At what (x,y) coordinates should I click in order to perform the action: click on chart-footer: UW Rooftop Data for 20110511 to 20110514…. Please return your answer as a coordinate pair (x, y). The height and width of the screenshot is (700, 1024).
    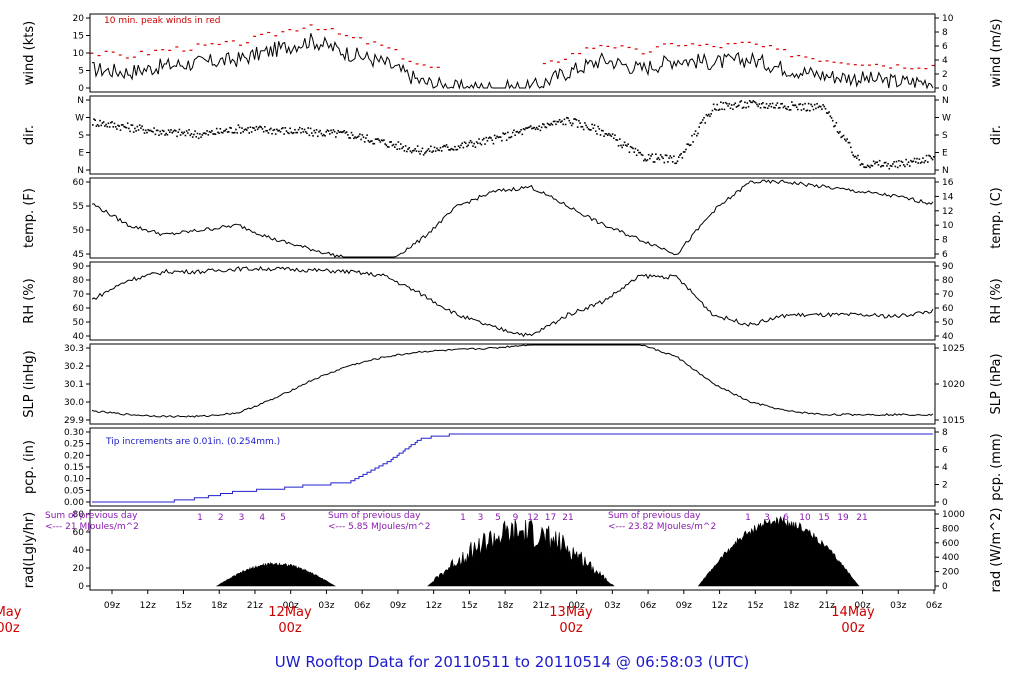
    Looking at the image, I should click on (512, 662).